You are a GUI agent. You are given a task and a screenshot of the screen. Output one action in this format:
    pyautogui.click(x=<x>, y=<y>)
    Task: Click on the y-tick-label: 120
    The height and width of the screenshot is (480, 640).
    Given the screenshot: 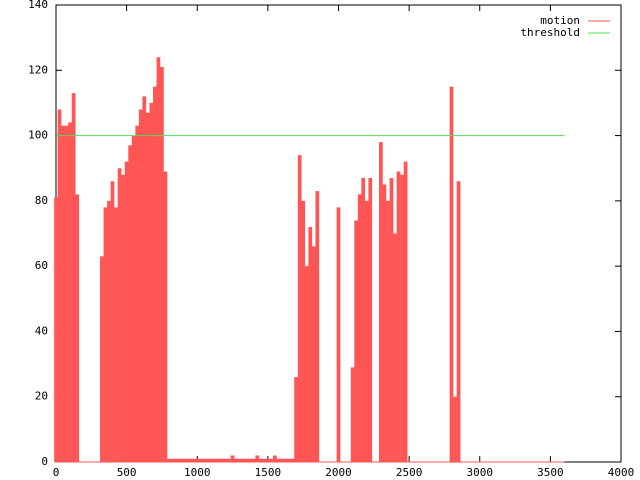 What is the action you would take?
    pyautogui.click(x=38, y=69)
    